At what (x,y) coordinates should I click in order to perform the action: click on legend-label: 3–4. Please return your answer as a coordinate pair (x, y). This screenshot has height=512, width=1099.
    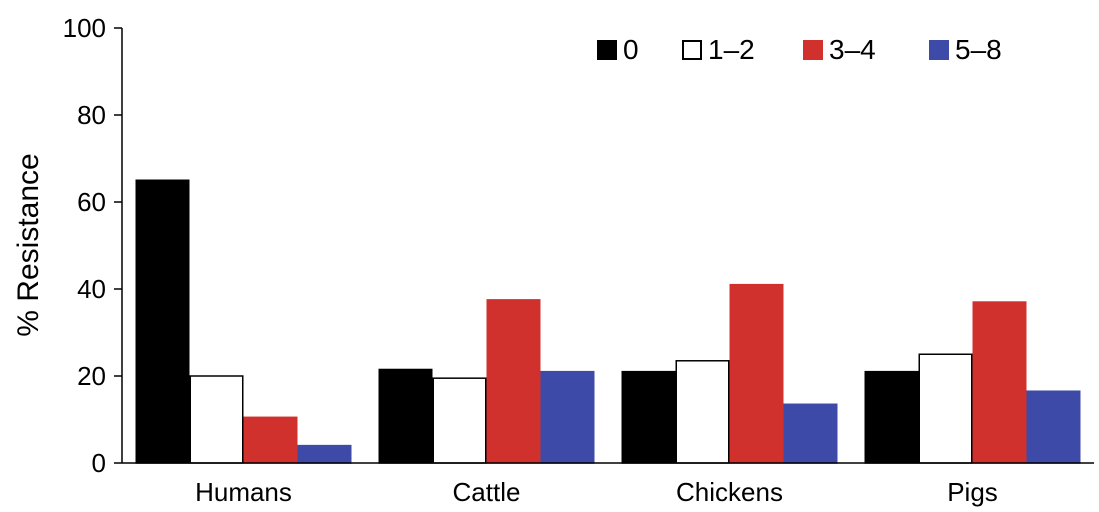
    Looking at the image, I should click on (852, 49).